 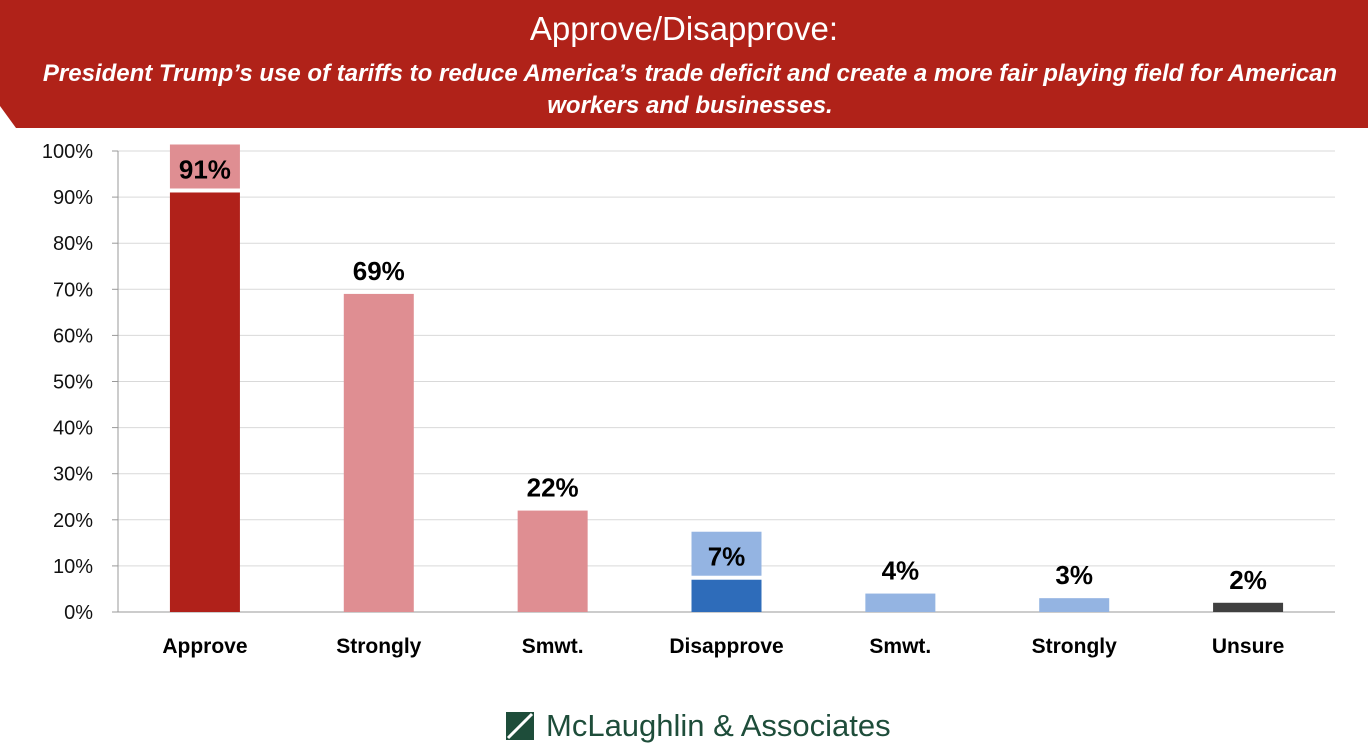 What do you see at coordinates (1074, 575) in the screenshot?
I see `data-label: 3%` at bounding box center [1074, 575].